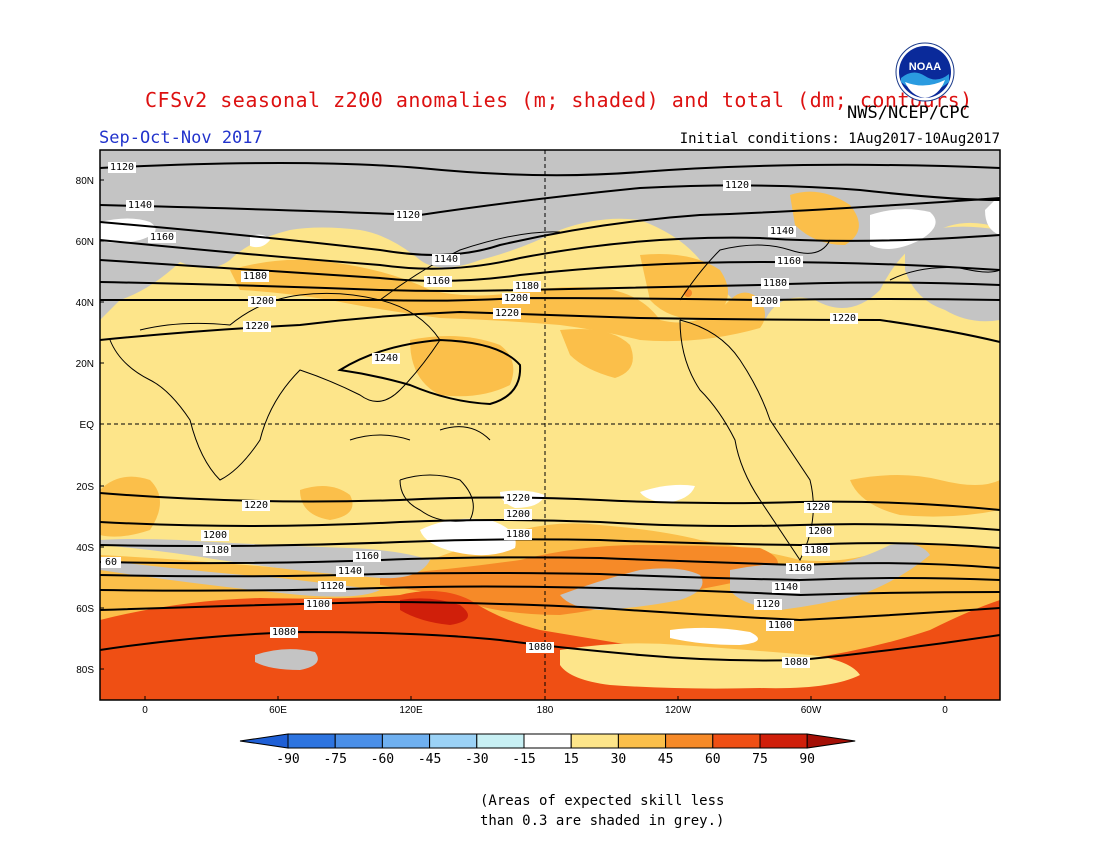 This screenshot has height=850, width=1100. I want to click on longitude-ticks, so click(545, 698).